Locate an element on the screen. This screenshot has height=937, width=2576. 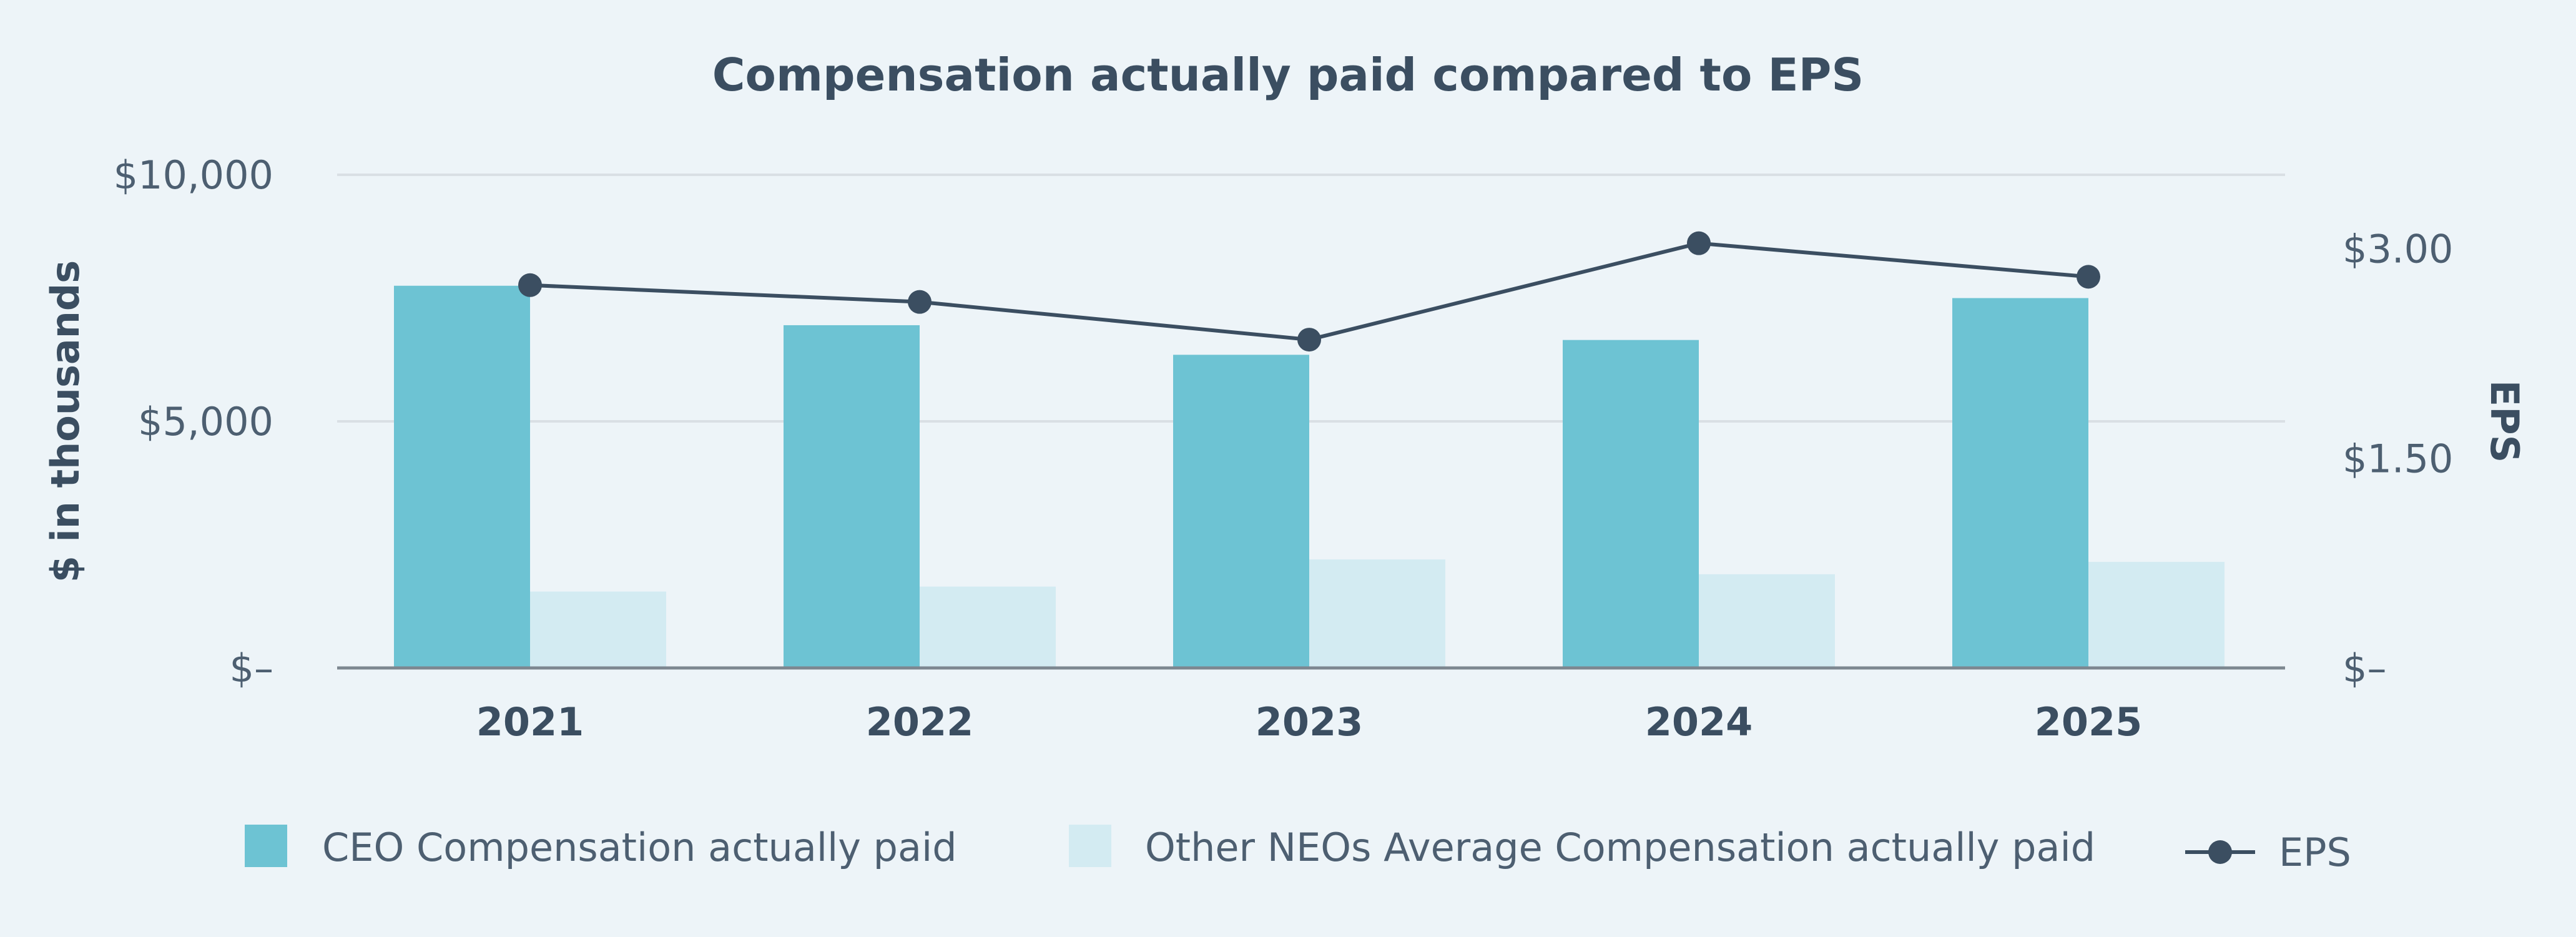
eps-point-2023 is located at coordinates (1309, 340).